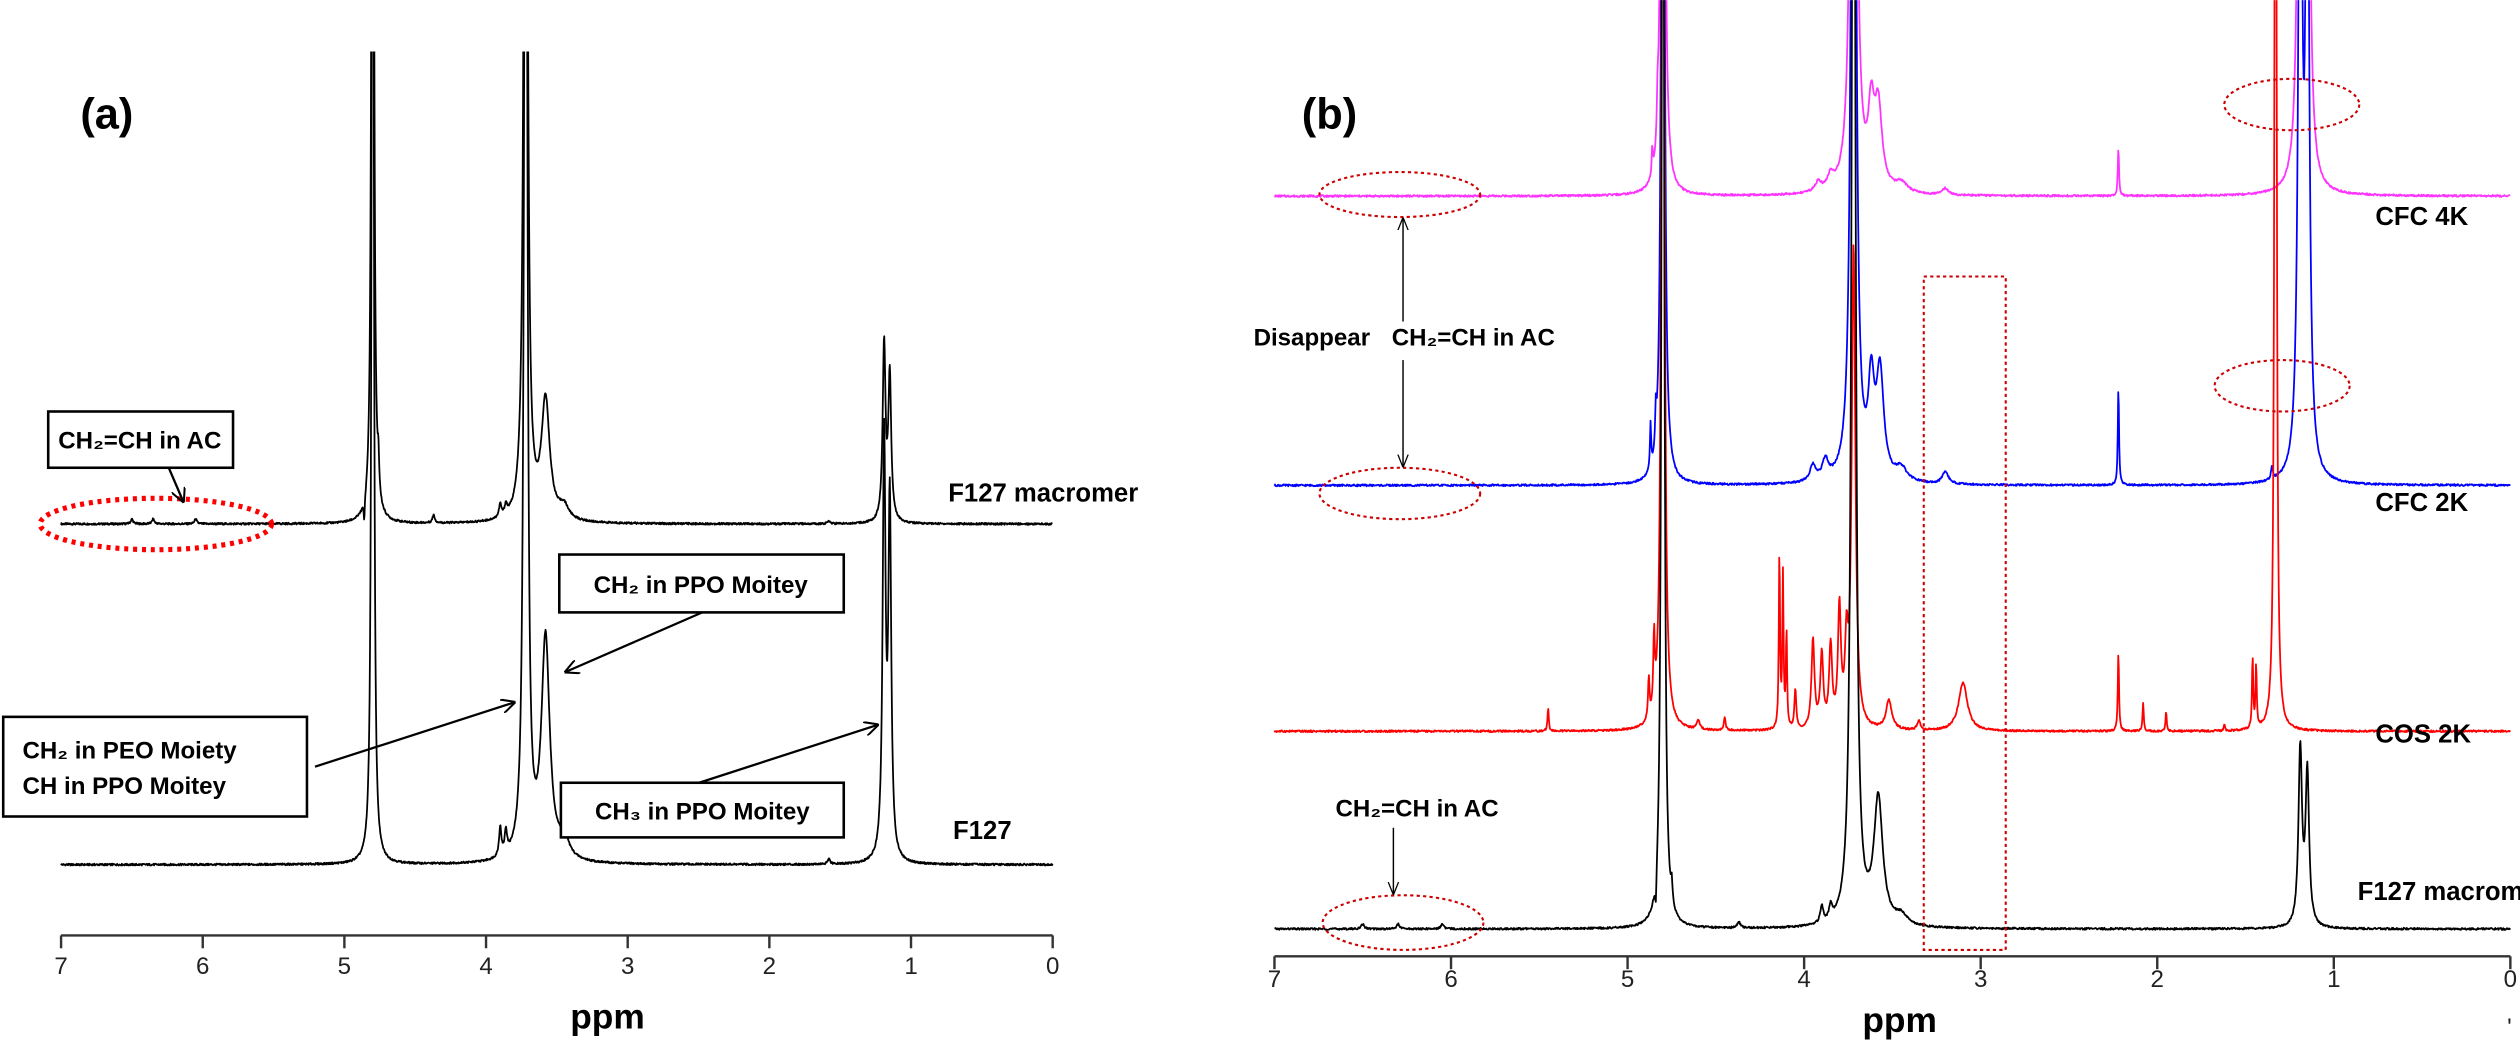 This screenshot has width=2520, height=1048. Describe the element at coordinates (1043, 494) in the screenshot. I see `series-label-f127-macromer: F127 macromer` at that location.